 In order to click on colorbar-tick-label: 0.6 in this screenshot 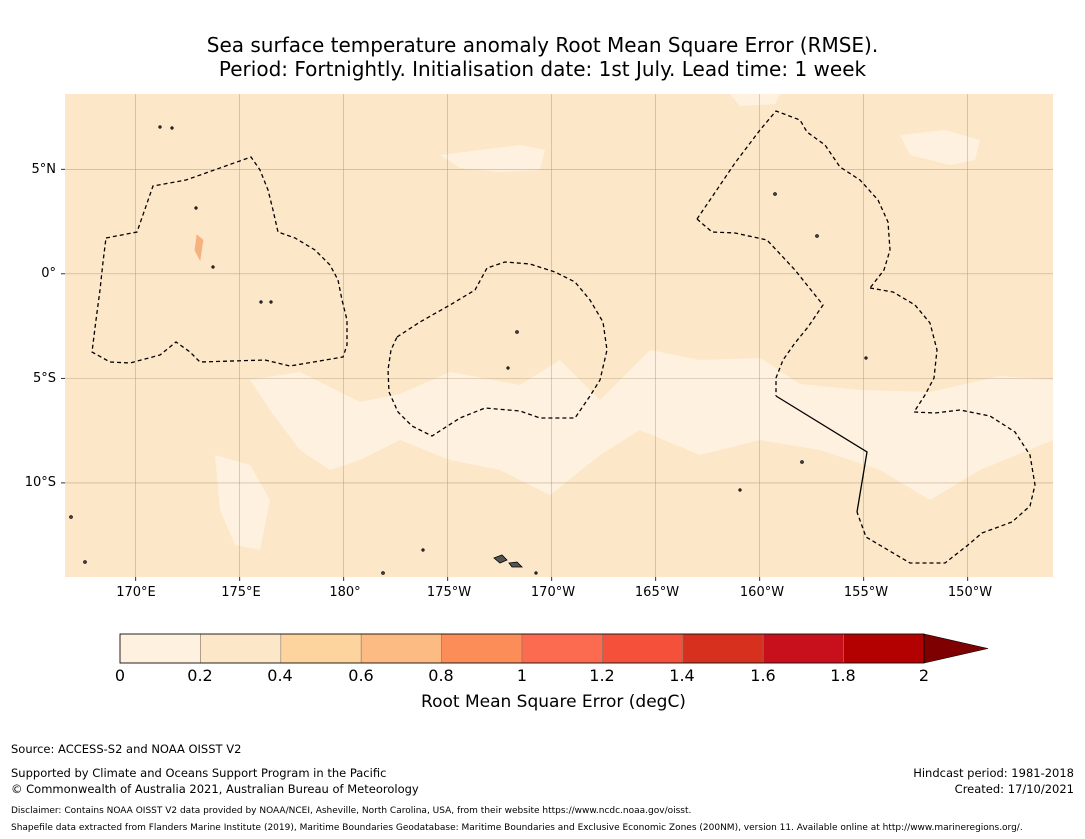, I will do `click(361, 675)`.